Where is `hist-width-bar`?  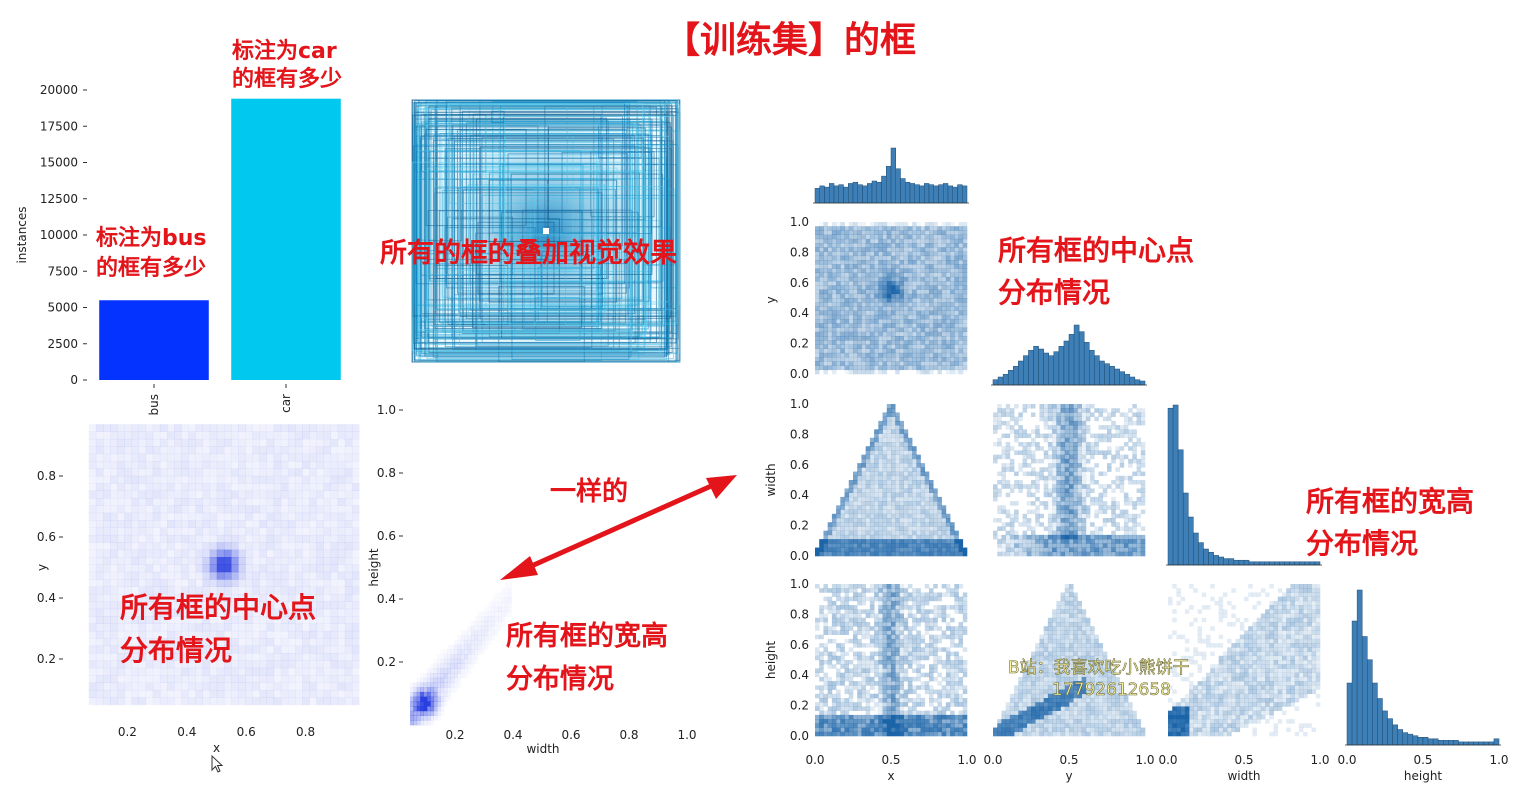
hist-width-bar is located at coordinates (1307, 563).